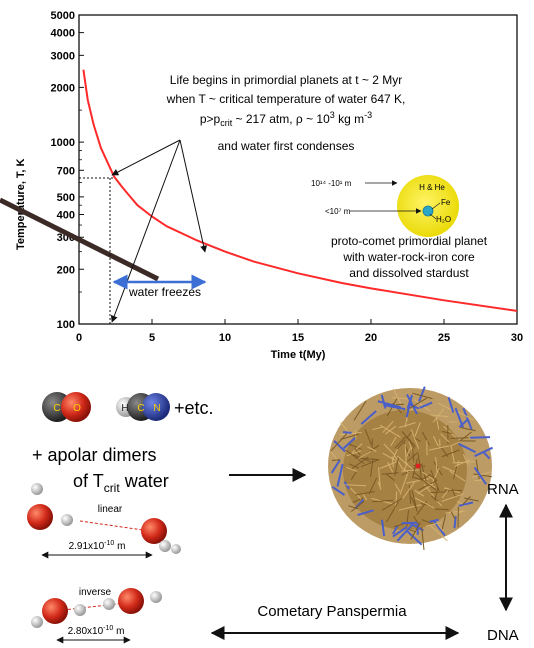 The width and height of the screenshot is (534, 648). What do you see at coordinates (164, 292) in the screenshot?
I see `water-freezes-label: water freezes` at bounding box center [164, 292].